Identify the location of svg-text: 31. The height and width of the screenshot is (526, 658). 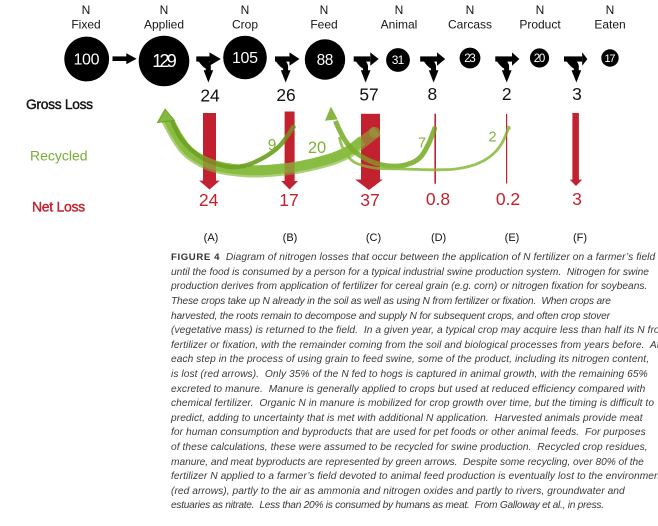
(398, 60).